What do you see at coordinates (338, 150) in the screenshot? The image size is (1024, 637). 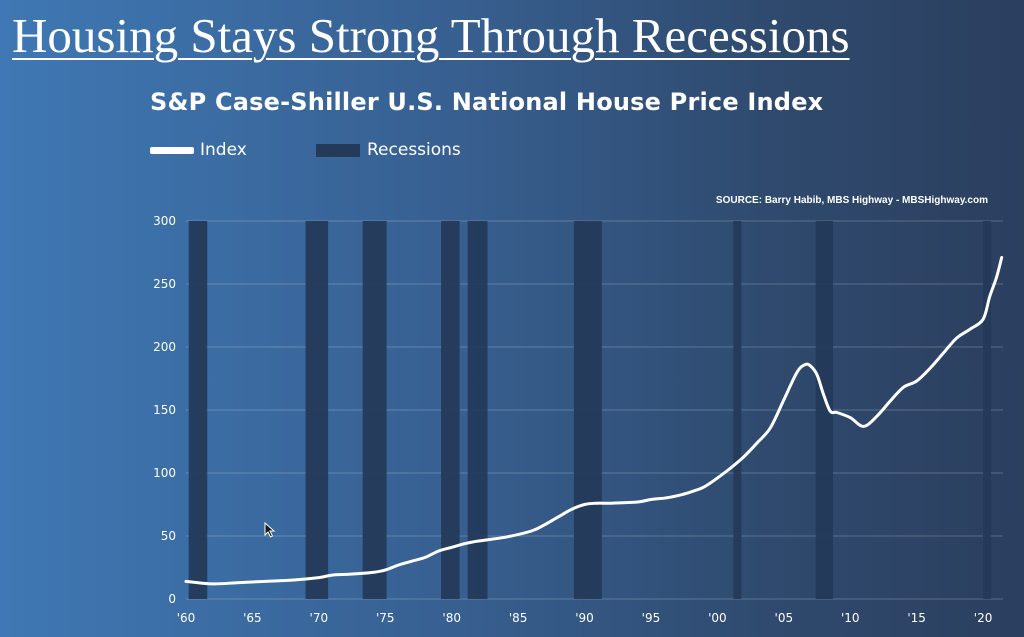 I see `legend-swatch-recessions` at bounding box center [338, 150].